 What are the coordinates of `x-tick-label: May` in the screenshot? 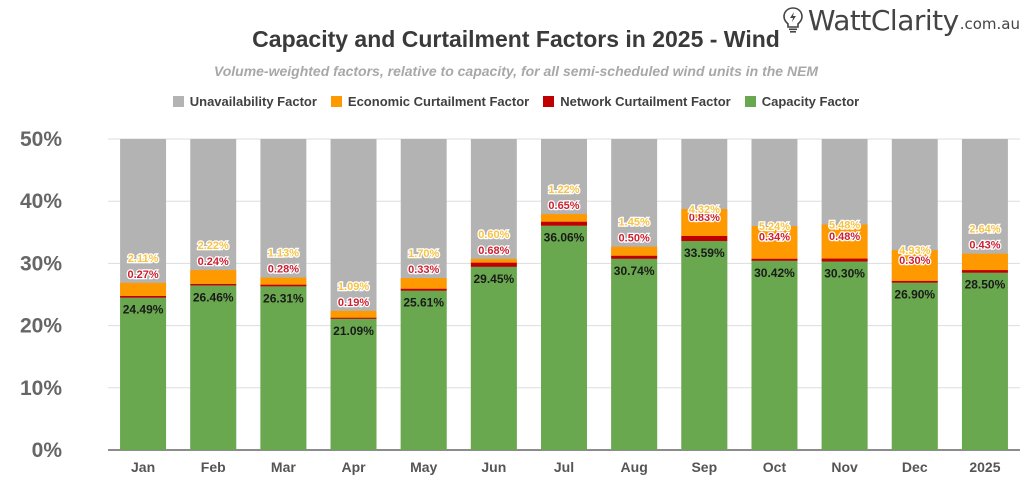 It's located at (423, 467).